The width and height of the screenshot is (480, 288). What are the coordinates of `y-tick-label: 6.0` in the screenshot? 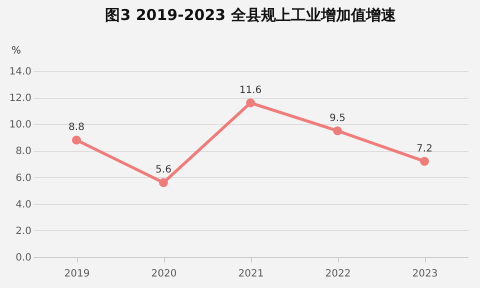 It's located at (24, 178).